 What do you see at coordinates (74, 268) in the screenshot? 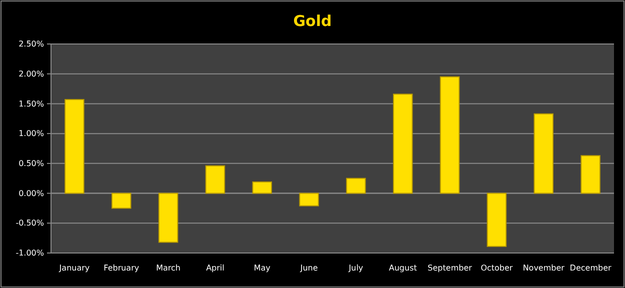
I see `x-tick-label: January` at bounding box center [74, 268].